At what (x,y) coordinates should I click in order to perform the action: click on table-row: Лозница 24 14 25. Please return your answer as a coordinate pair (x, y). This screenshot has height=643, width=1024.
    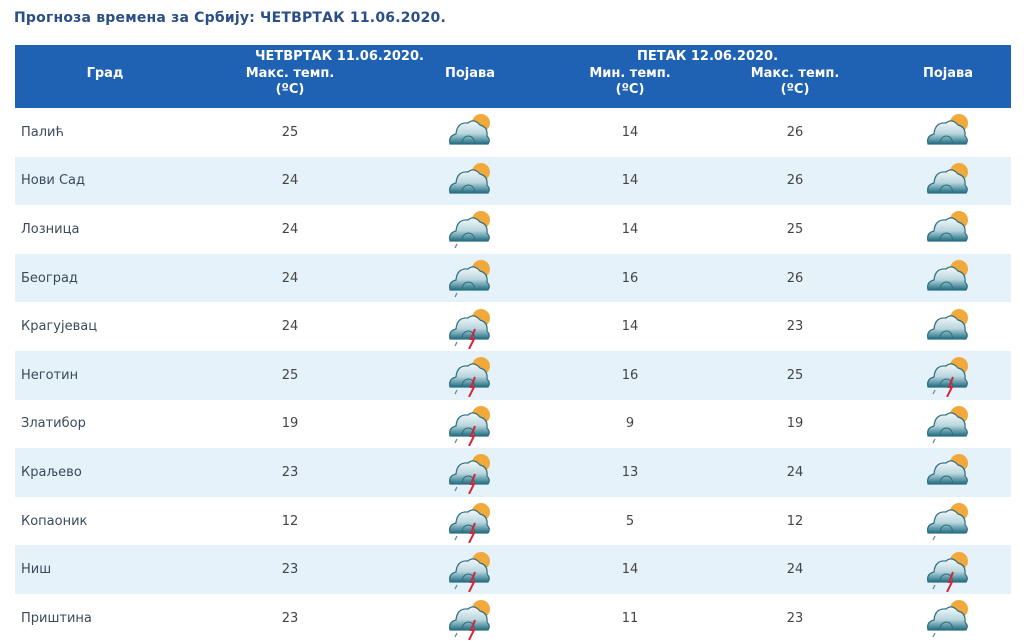
    Looking at the image, I should click on (513, 229).